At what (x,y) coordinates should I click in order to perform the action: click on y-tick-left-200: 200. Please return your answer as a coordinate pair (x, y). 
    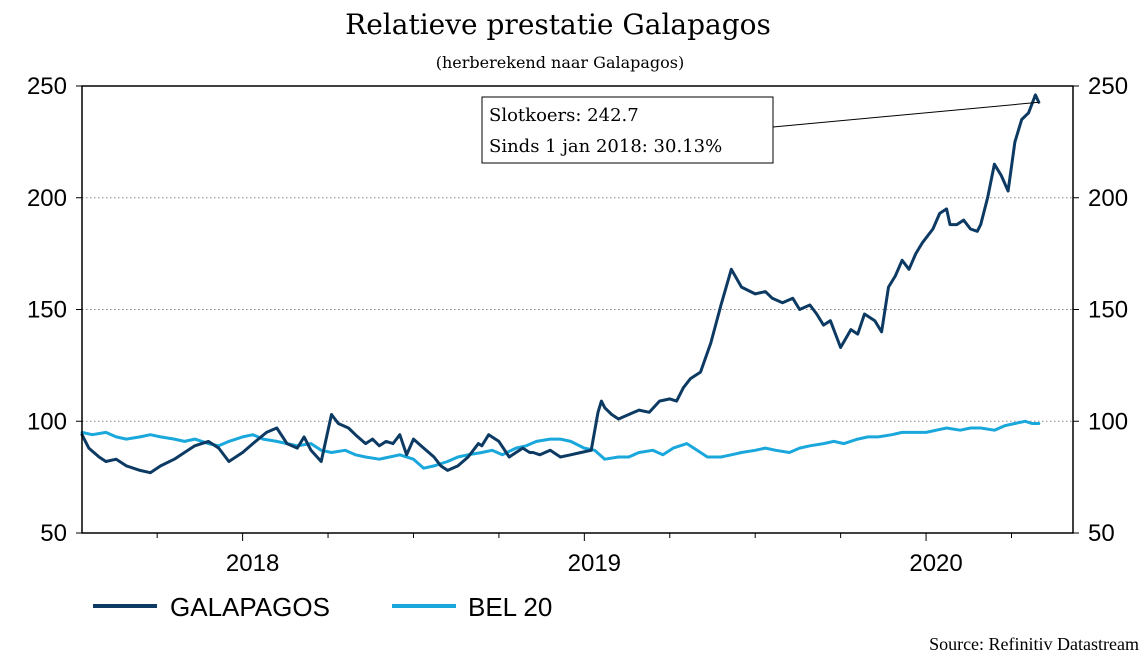
    Looking at the image, I should click on (47, 198).